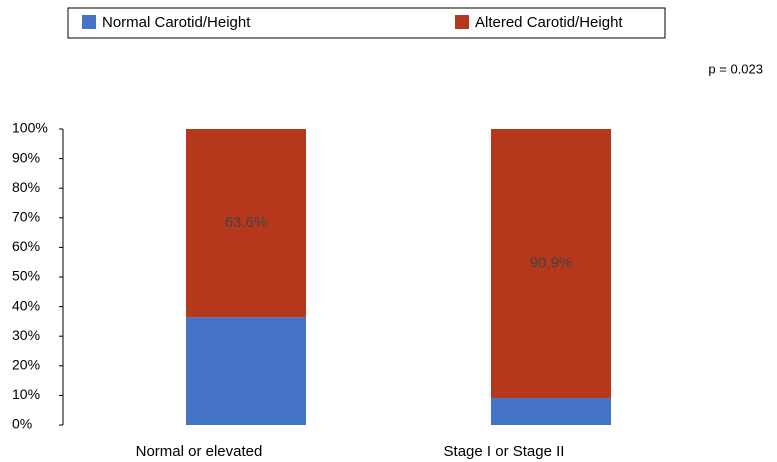 The width and height of the screenshot is (777, 462). What do you see at coordinates (30, 128) in the screenshot?
I see `y-tick-label: 100%` at bounding box center [30, 128].